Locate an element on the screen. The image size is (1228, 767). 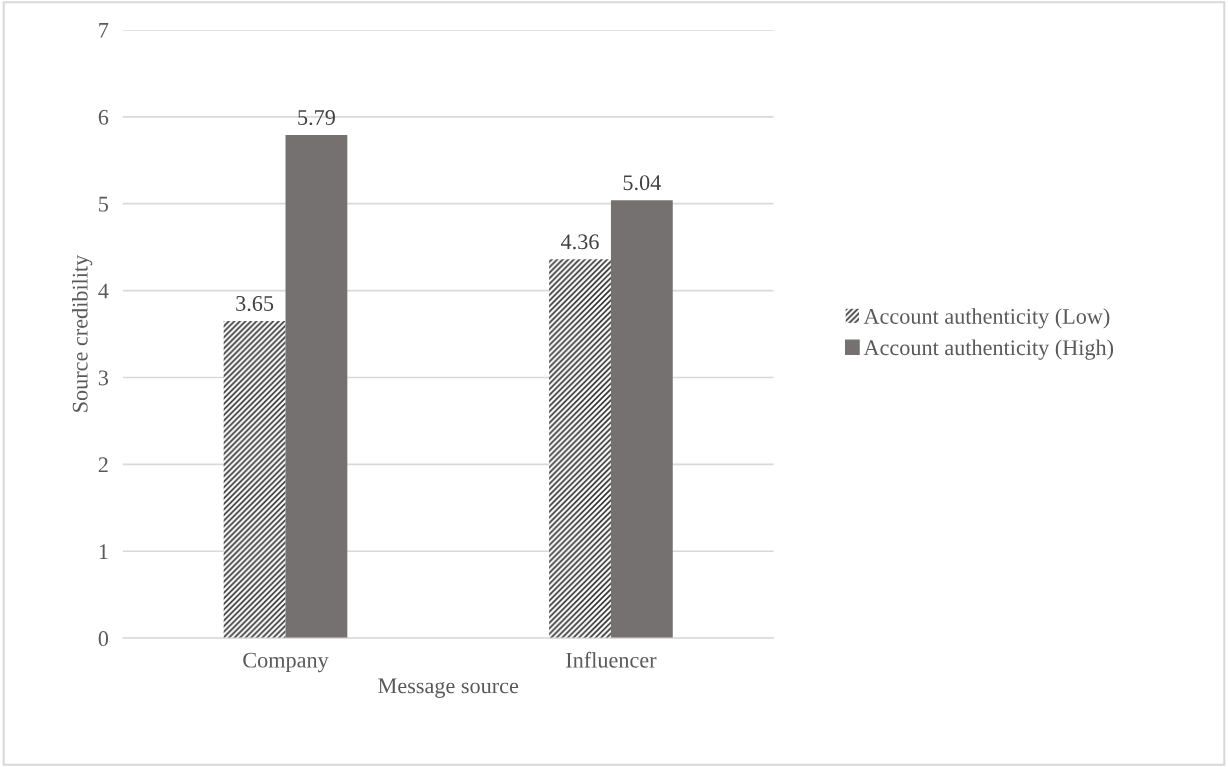
y-tick-label: 3 is located at coordinates (103, 378).